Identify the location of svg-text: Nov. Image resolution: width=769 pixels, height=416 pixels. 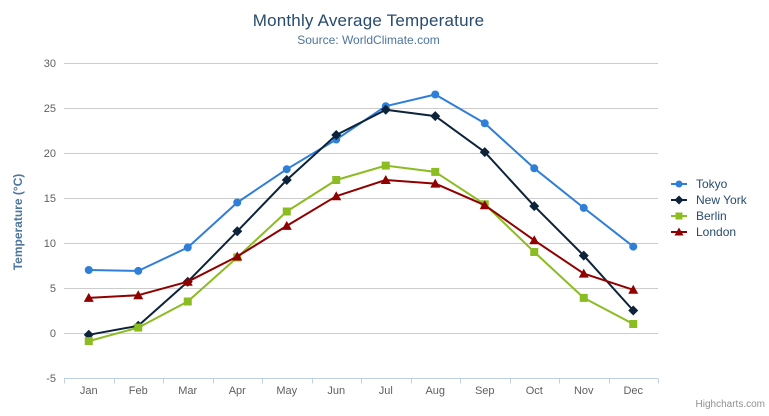
(584, 391).